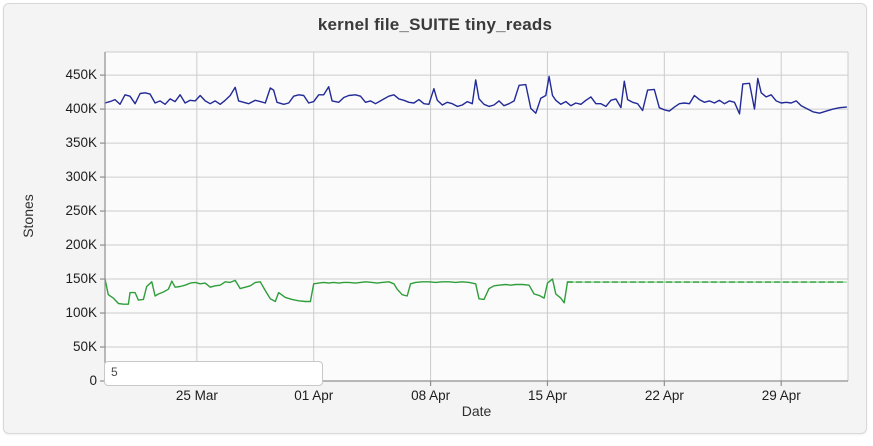 This screenshot has width=873, height=446. I want to click on x-tick-label: 08 Apr, so click(431, 395).